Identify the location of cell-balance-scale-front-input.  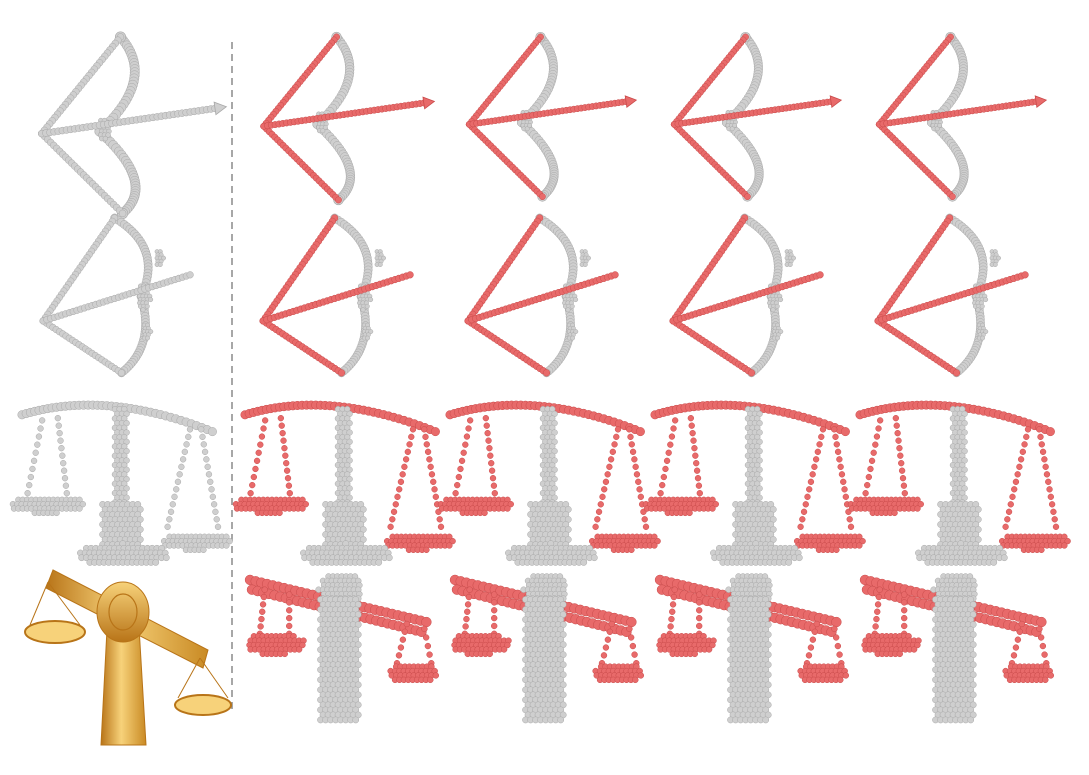
(121, 483).